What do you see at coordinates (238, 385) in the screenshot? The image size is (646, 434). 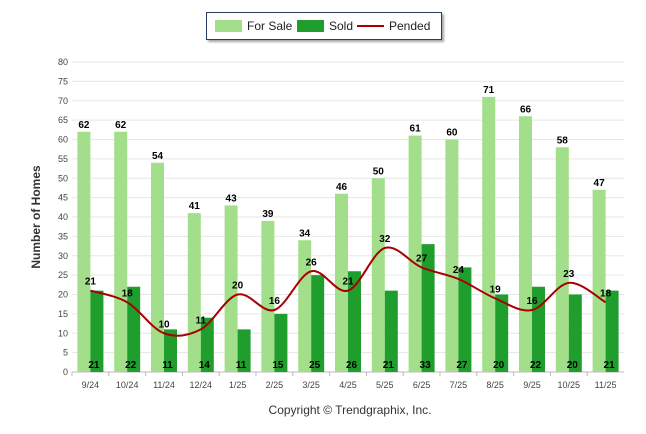 I see `x-tick-label: 1/25` at bounding box center [238, 385].